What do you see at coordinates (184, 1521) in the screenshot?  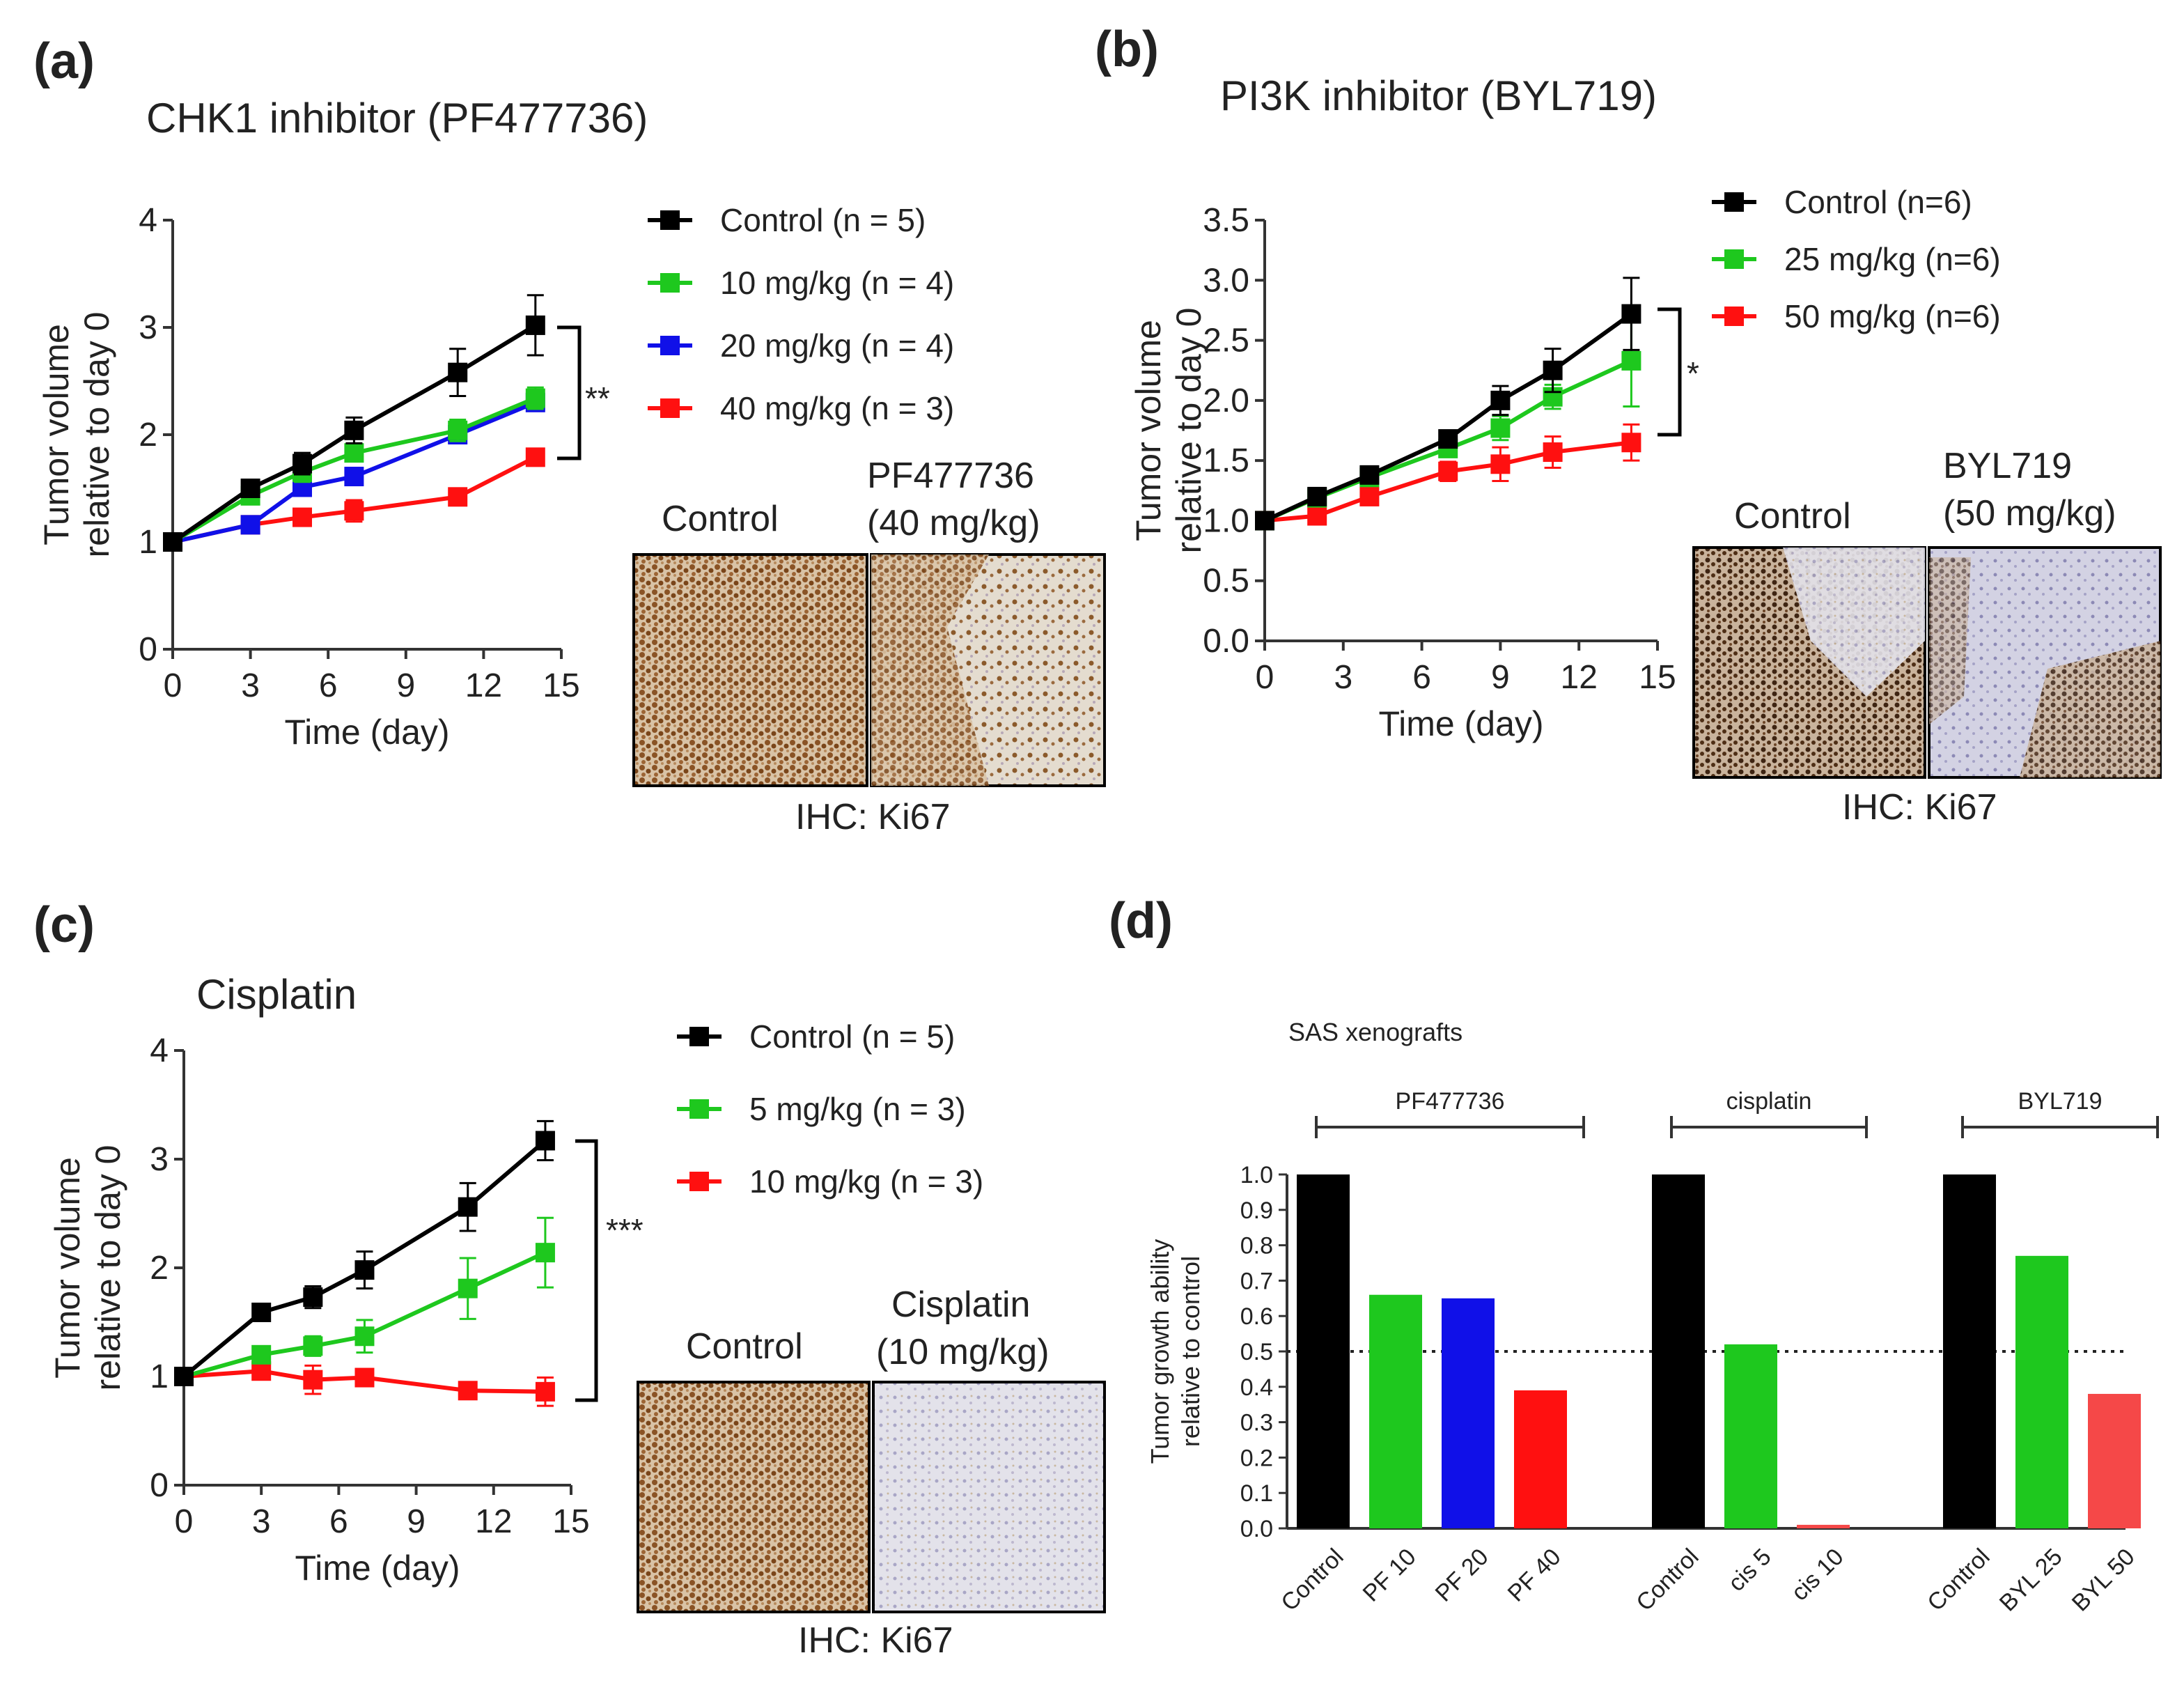 I see `x-tick-label-c: 0` at bounding box center [184, 1521].